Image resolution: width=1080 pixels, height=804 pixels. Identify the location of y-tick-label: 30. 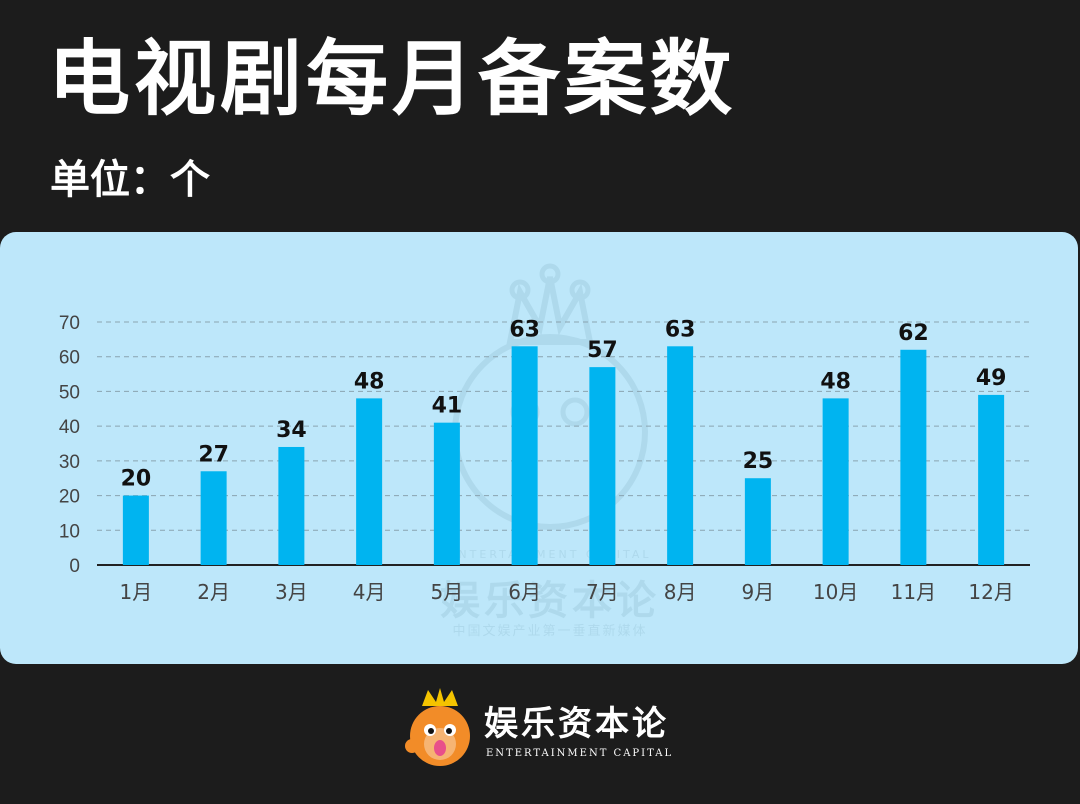
(69, 462).